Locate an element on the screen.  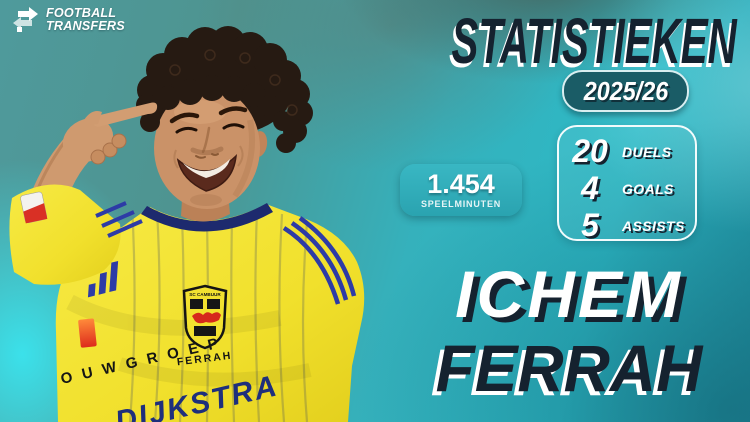
adidas-logo is located at coordinates (103, 279).